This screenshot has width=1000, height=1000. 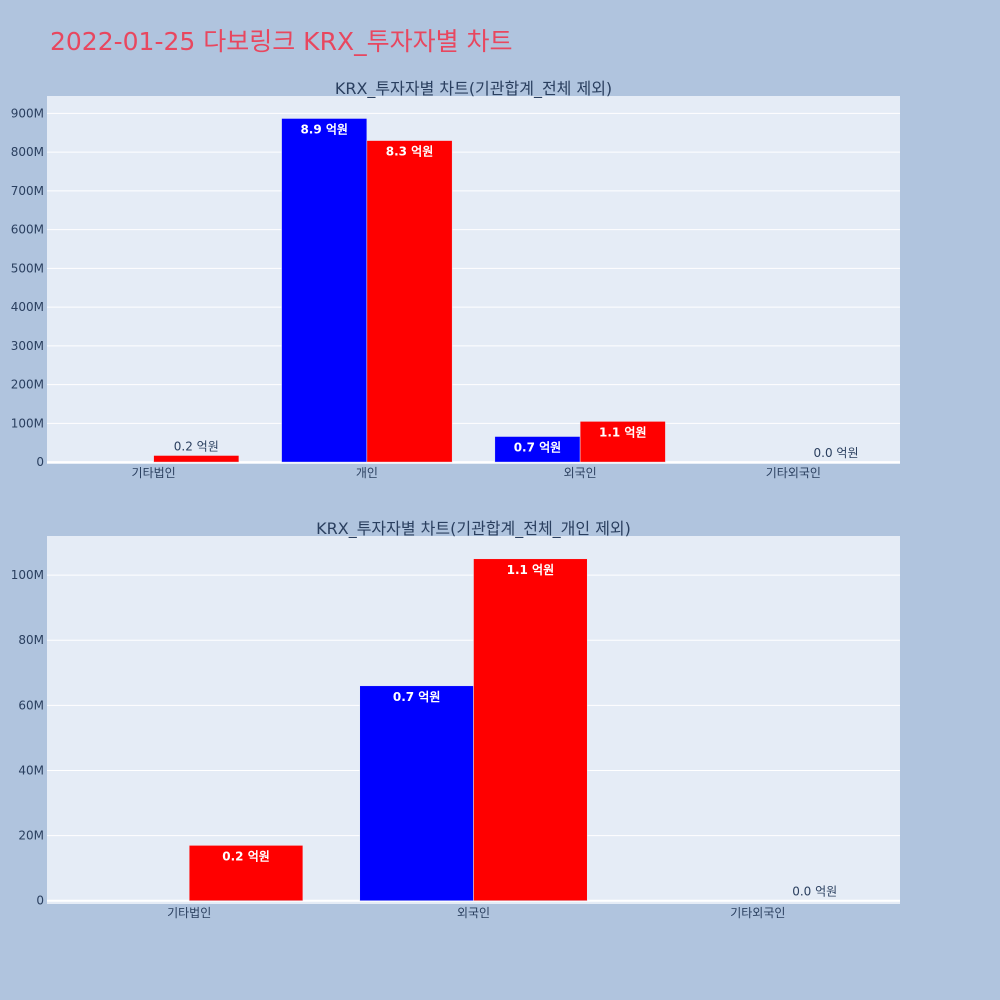 I want to click on y-tick-label: 300M, so click(x=27, y=346).